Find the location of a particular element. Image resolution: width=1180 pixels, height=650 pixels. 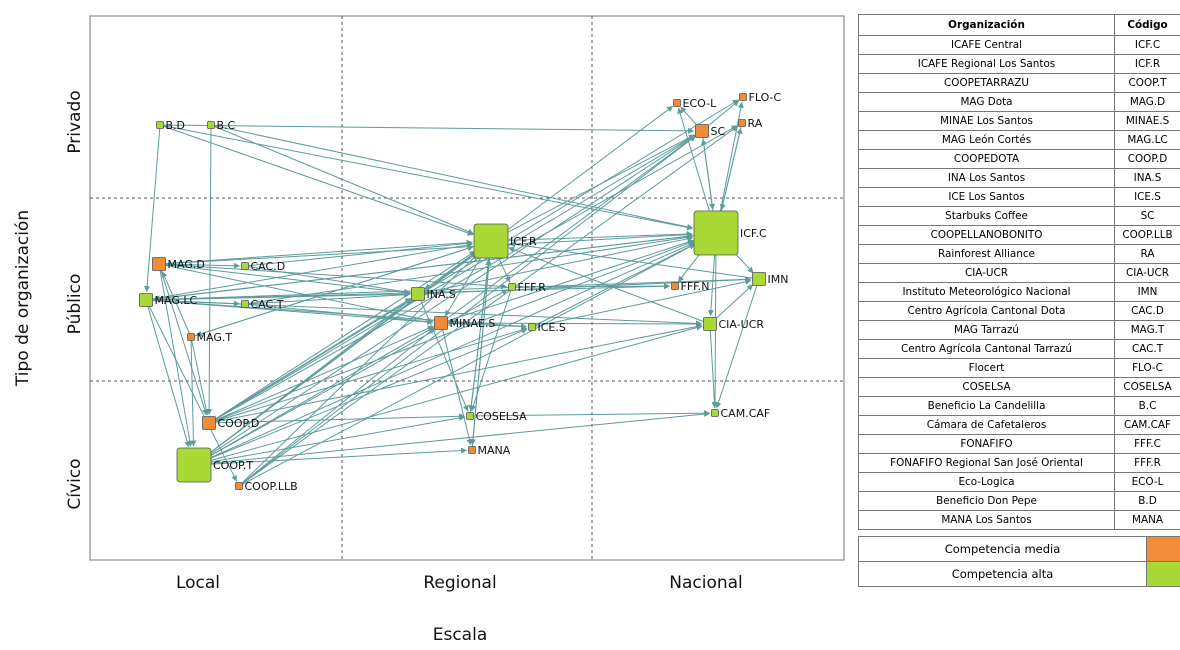

node-mana: MANA is located at coordinates (489, 450).